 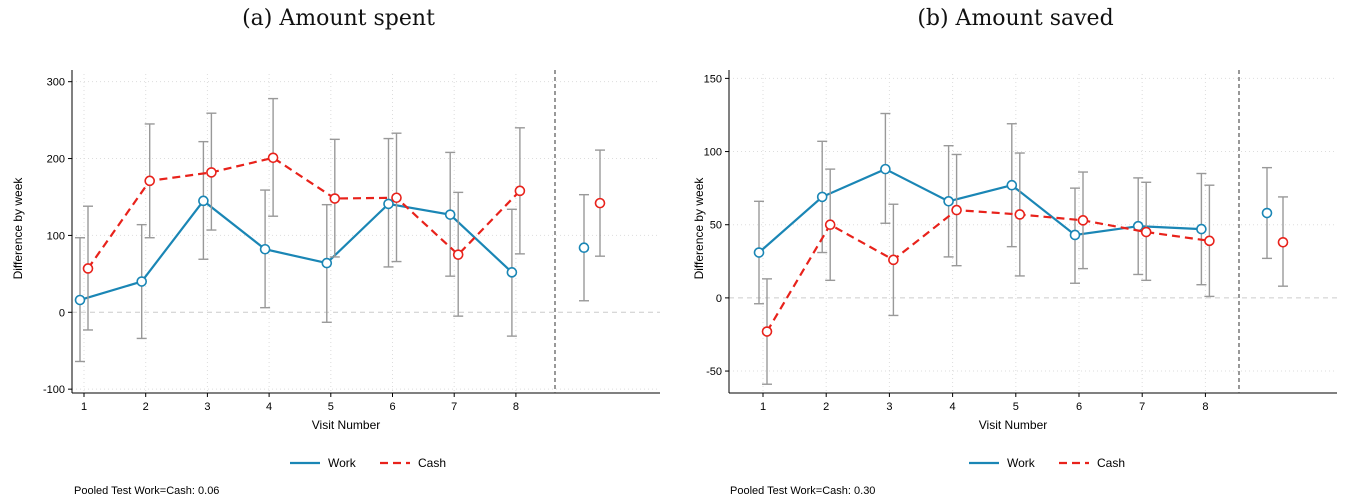 I want to click on pooled-test-note: Pooled Test Work=Cash: 0.06, so click(x=147, y=491).